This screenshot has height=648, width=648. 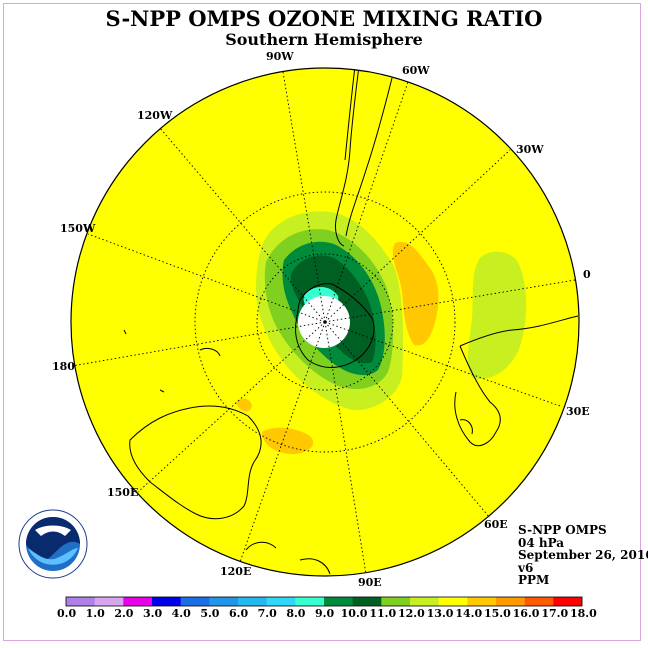 I want to click on colorbar-tick-label: 18.0, so click(x=583, y=613).